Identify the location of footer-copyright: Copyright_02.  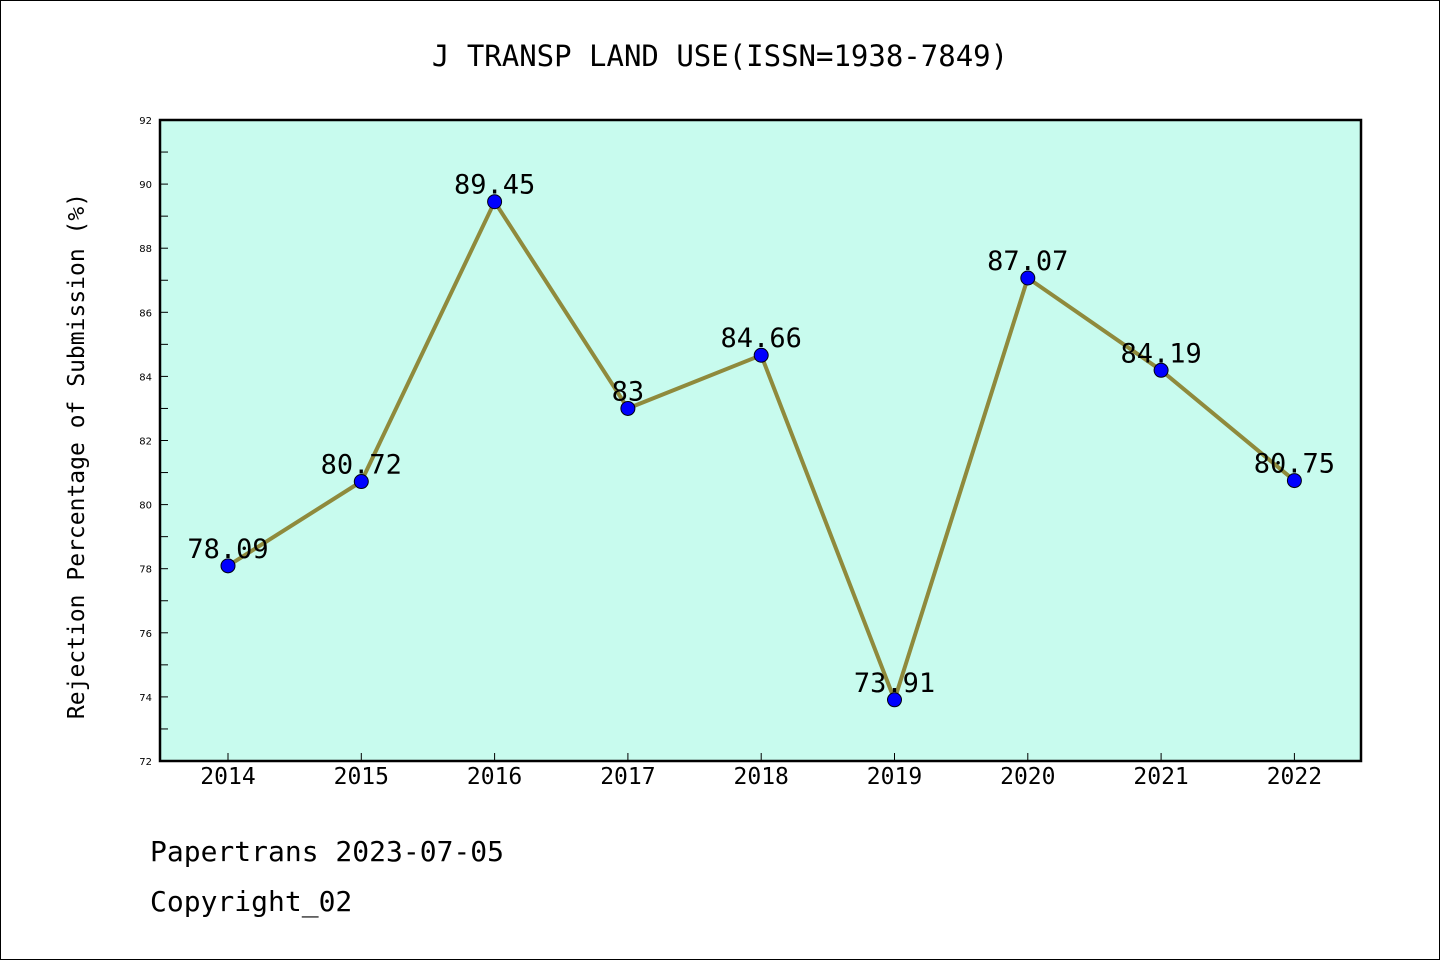
(251, 901).